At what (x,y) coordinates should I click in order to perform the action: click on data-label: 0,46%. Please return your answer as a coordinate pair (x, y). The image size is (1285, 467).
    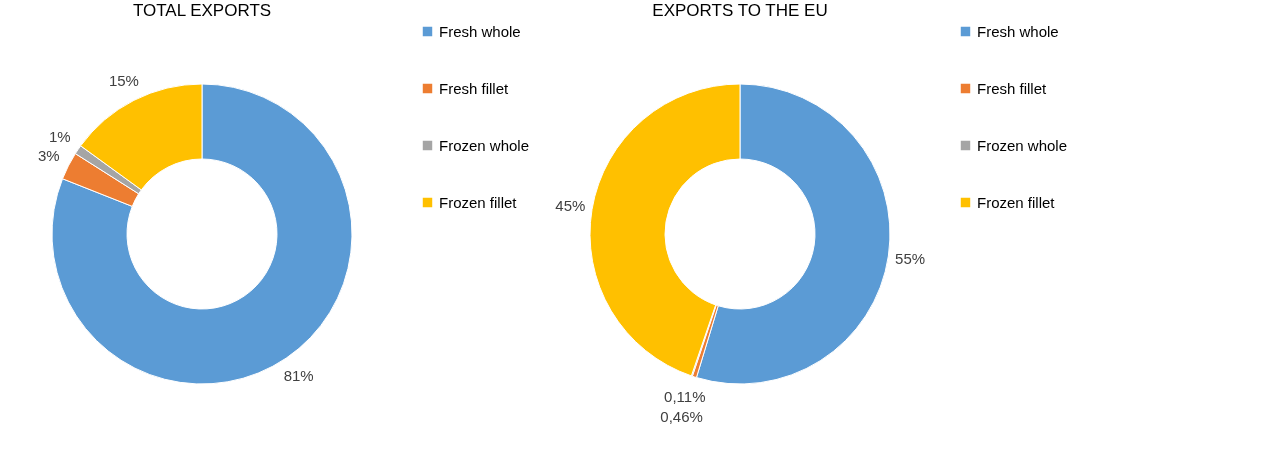
    Looking at the image, I should click on (681, 416).